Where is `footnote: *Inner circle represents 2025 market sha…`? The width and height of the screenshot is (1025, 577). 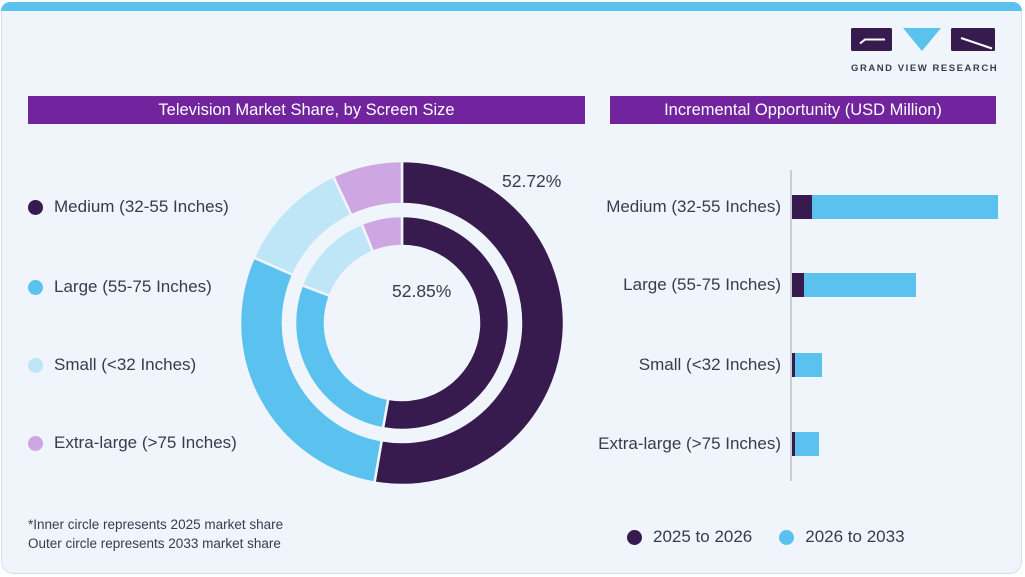
footnote: *Inner circle represents 2025 market sha… is located at coordinates (155, 534).